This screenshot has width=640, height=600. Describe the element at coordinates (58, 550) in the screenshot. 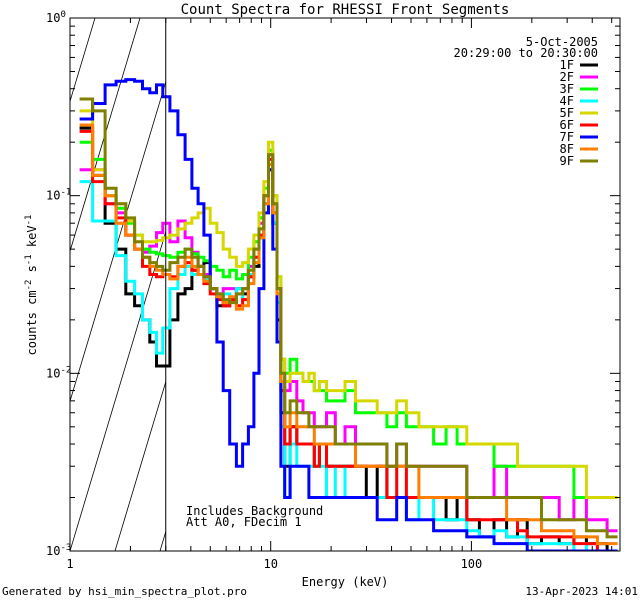

I see `y-tick-label: 10-3` at that location.